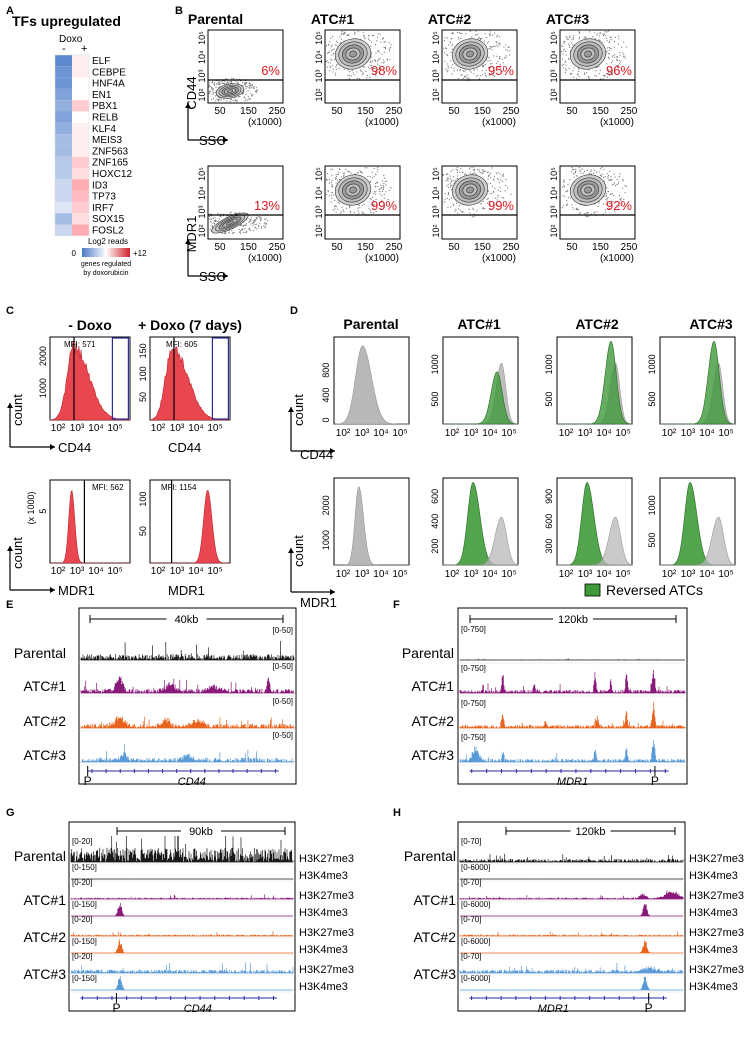  Describe the element at coordinates (572, 782) in the screenshot. I see `gene-name: MDR1` at that location.